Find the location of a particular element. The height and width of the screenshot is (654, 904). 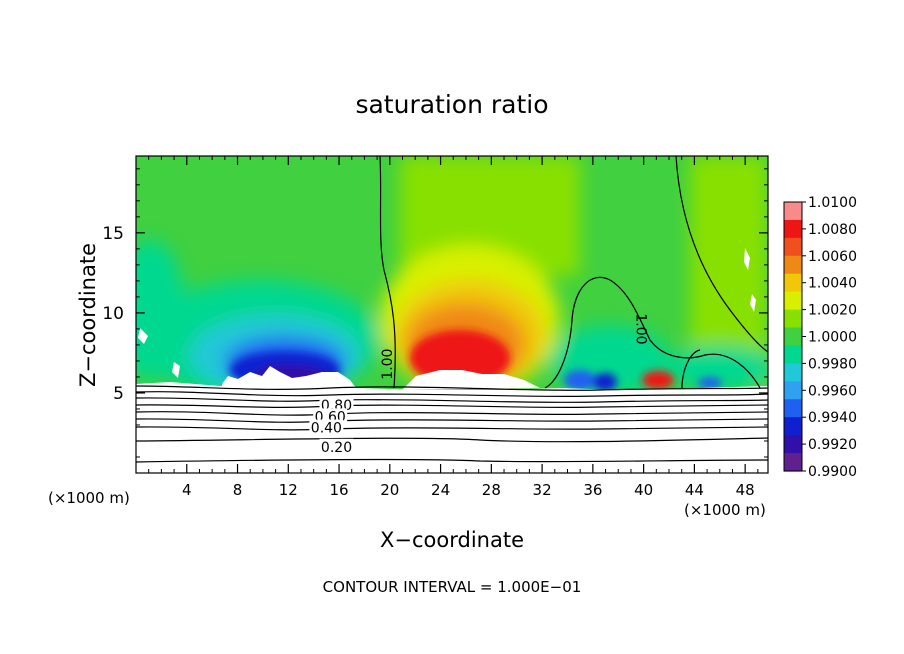

contour-label-text: 0.20 is located at coordinates (336, 448).